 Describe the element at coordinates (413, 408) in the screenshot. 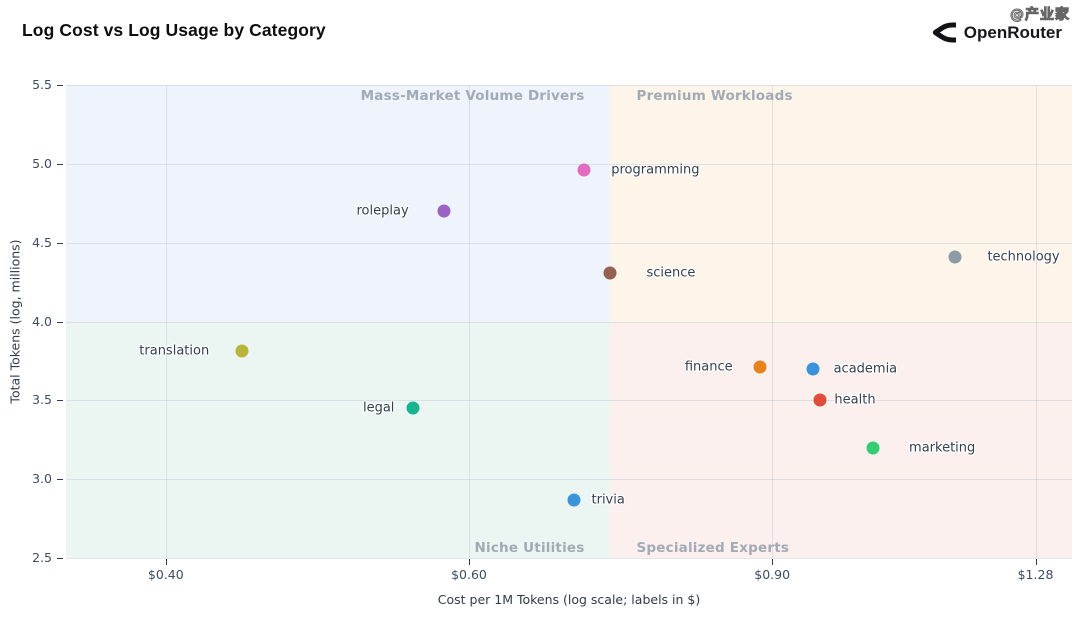

I see `data-point-legal` at that location.